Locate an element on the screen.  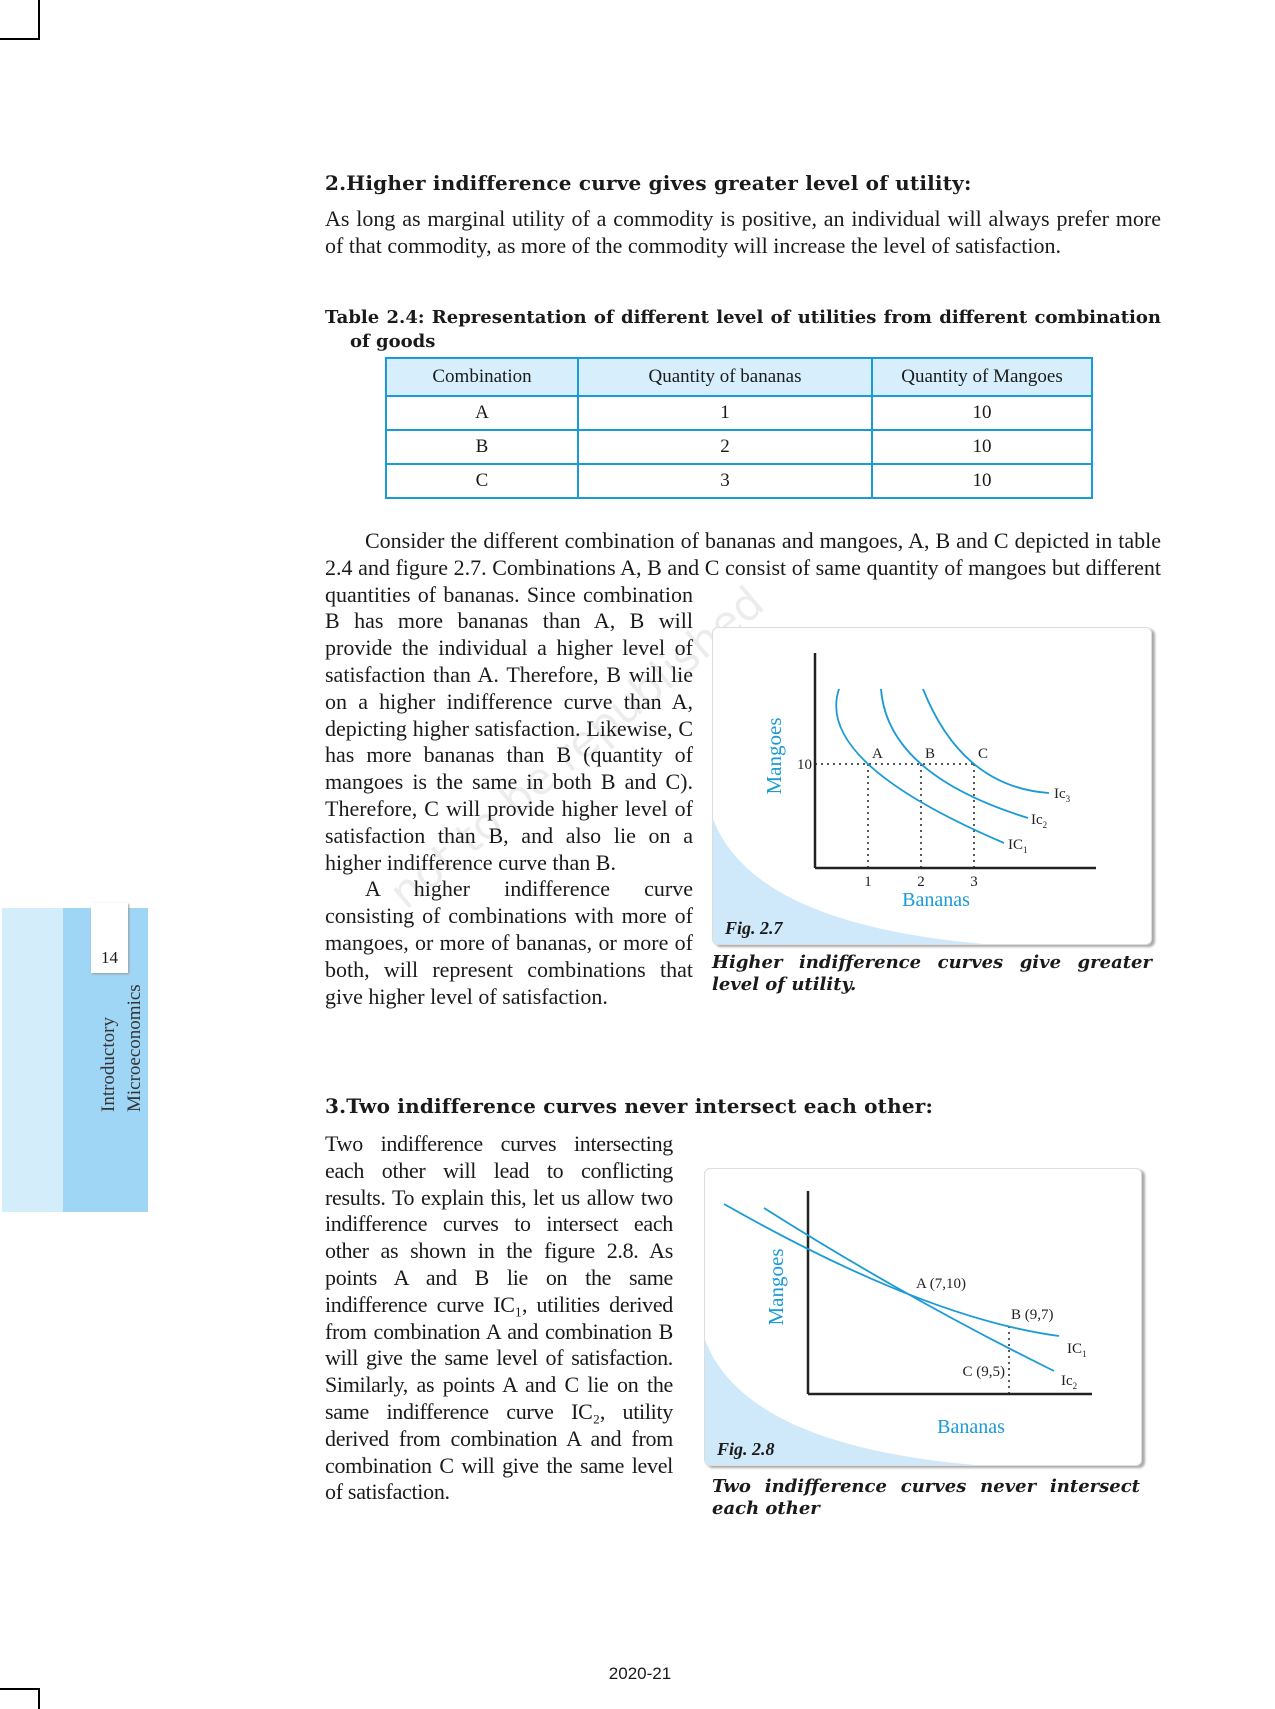
table-cell: 3 is located at coordinates (725, 481).